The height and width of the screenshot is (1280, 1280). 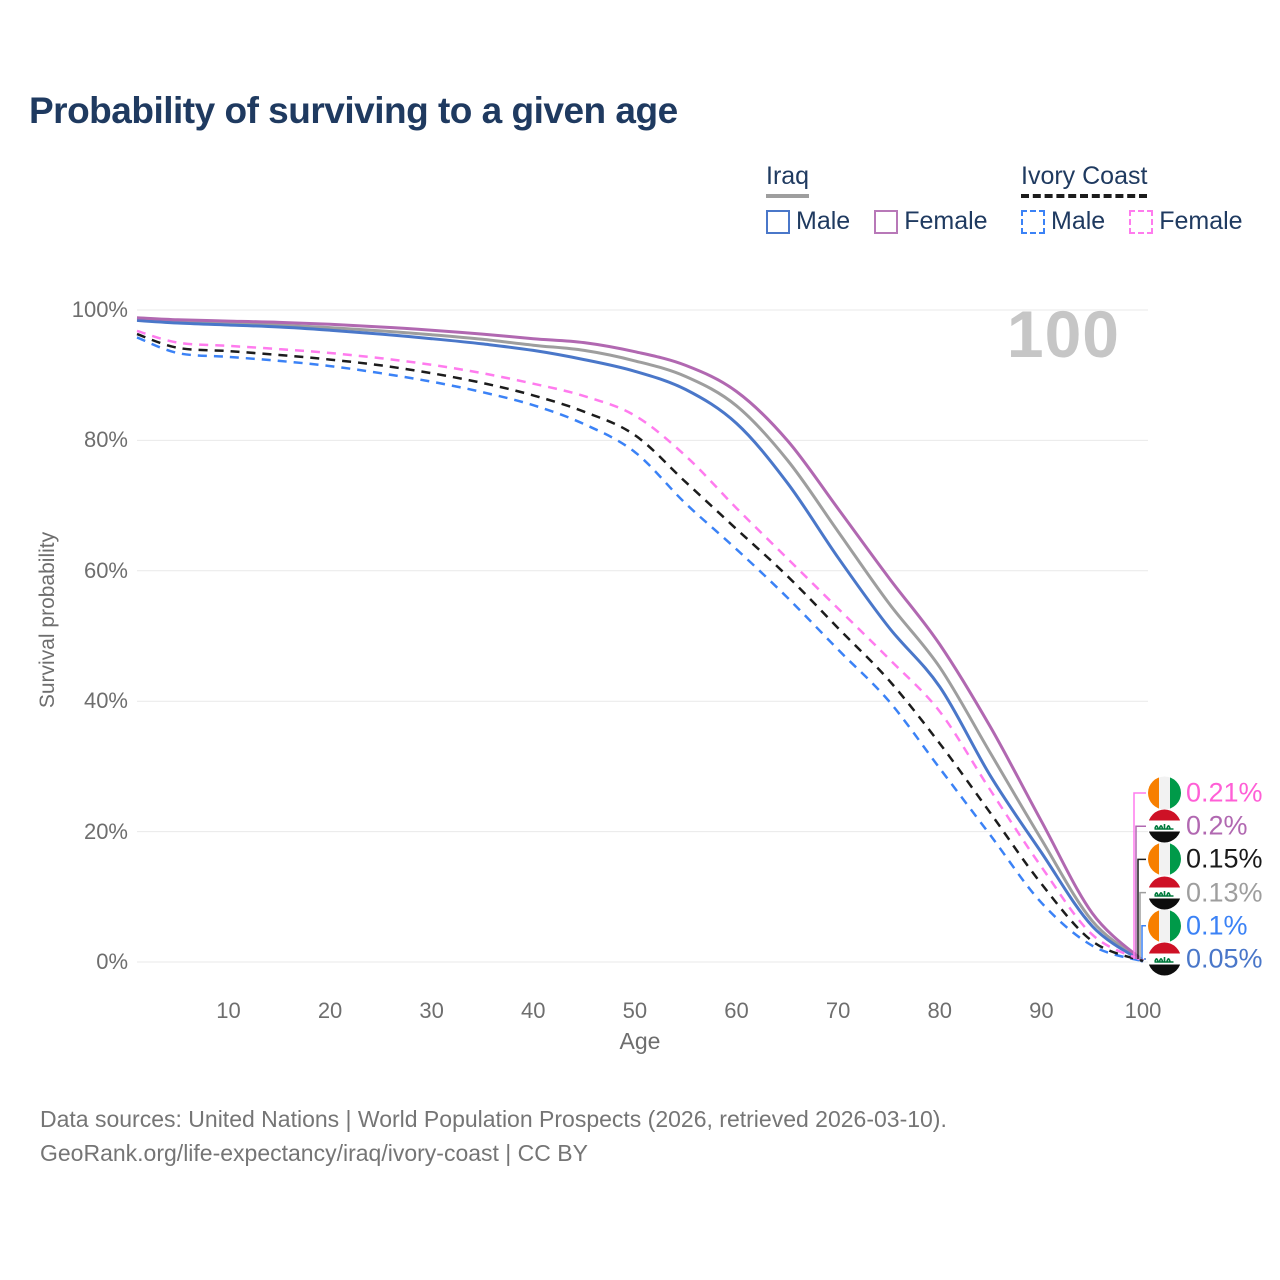 I want to click on end-value-label: 0.13%, so click(x=1224, y=892).